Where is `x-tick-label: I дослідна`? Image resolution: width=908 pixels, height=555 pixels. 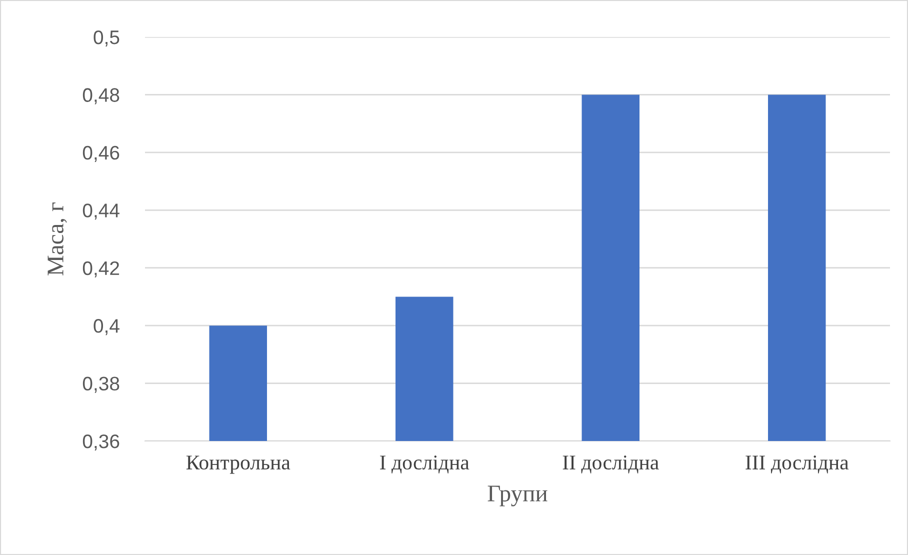 x-tick-label: I дослідна is located at coordinates (425, 465).